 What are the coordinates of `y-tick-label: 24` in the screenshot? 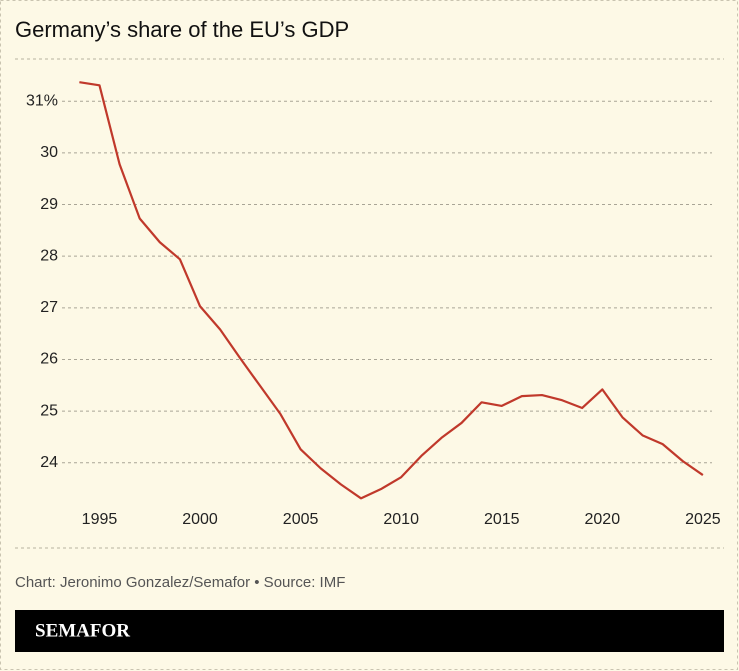 It's located at (49, 462).